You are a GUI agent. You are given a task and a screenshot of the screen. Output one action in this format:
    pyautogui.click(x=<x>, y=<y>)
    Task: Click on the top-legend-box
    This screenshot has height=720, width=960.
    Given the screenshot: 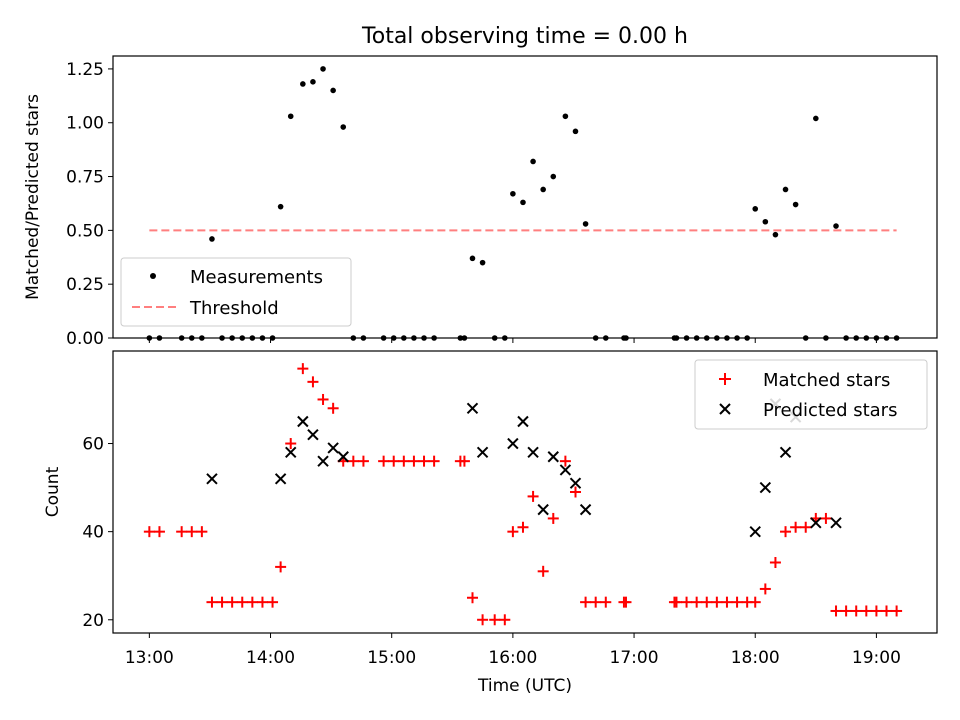 What is the action you would take?
    pyautogui.click(x=236, y=292)
    